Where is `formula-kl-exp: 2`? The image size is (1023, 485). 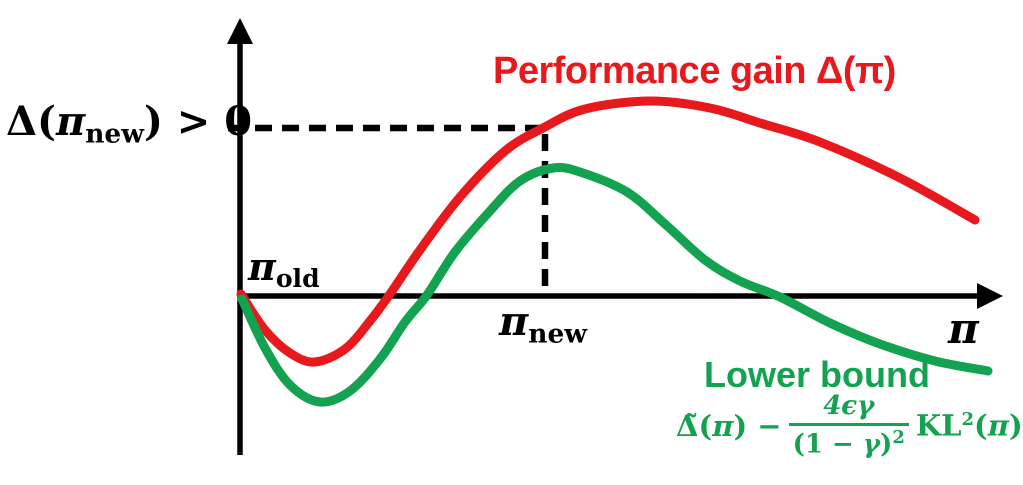
formula-kl-exp: 2 is located at coordinates (968, 420).